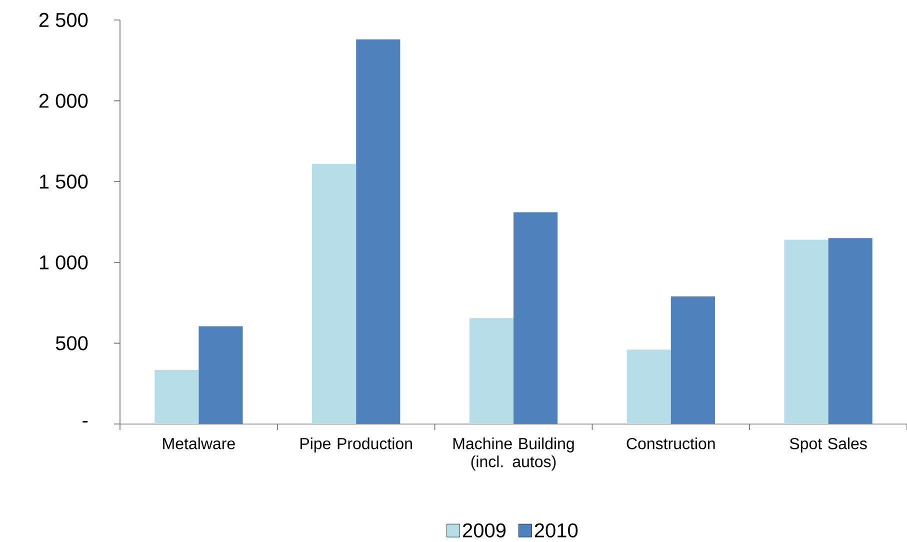  I want to click on y-tick-label: 1 000, so click(64, 262).